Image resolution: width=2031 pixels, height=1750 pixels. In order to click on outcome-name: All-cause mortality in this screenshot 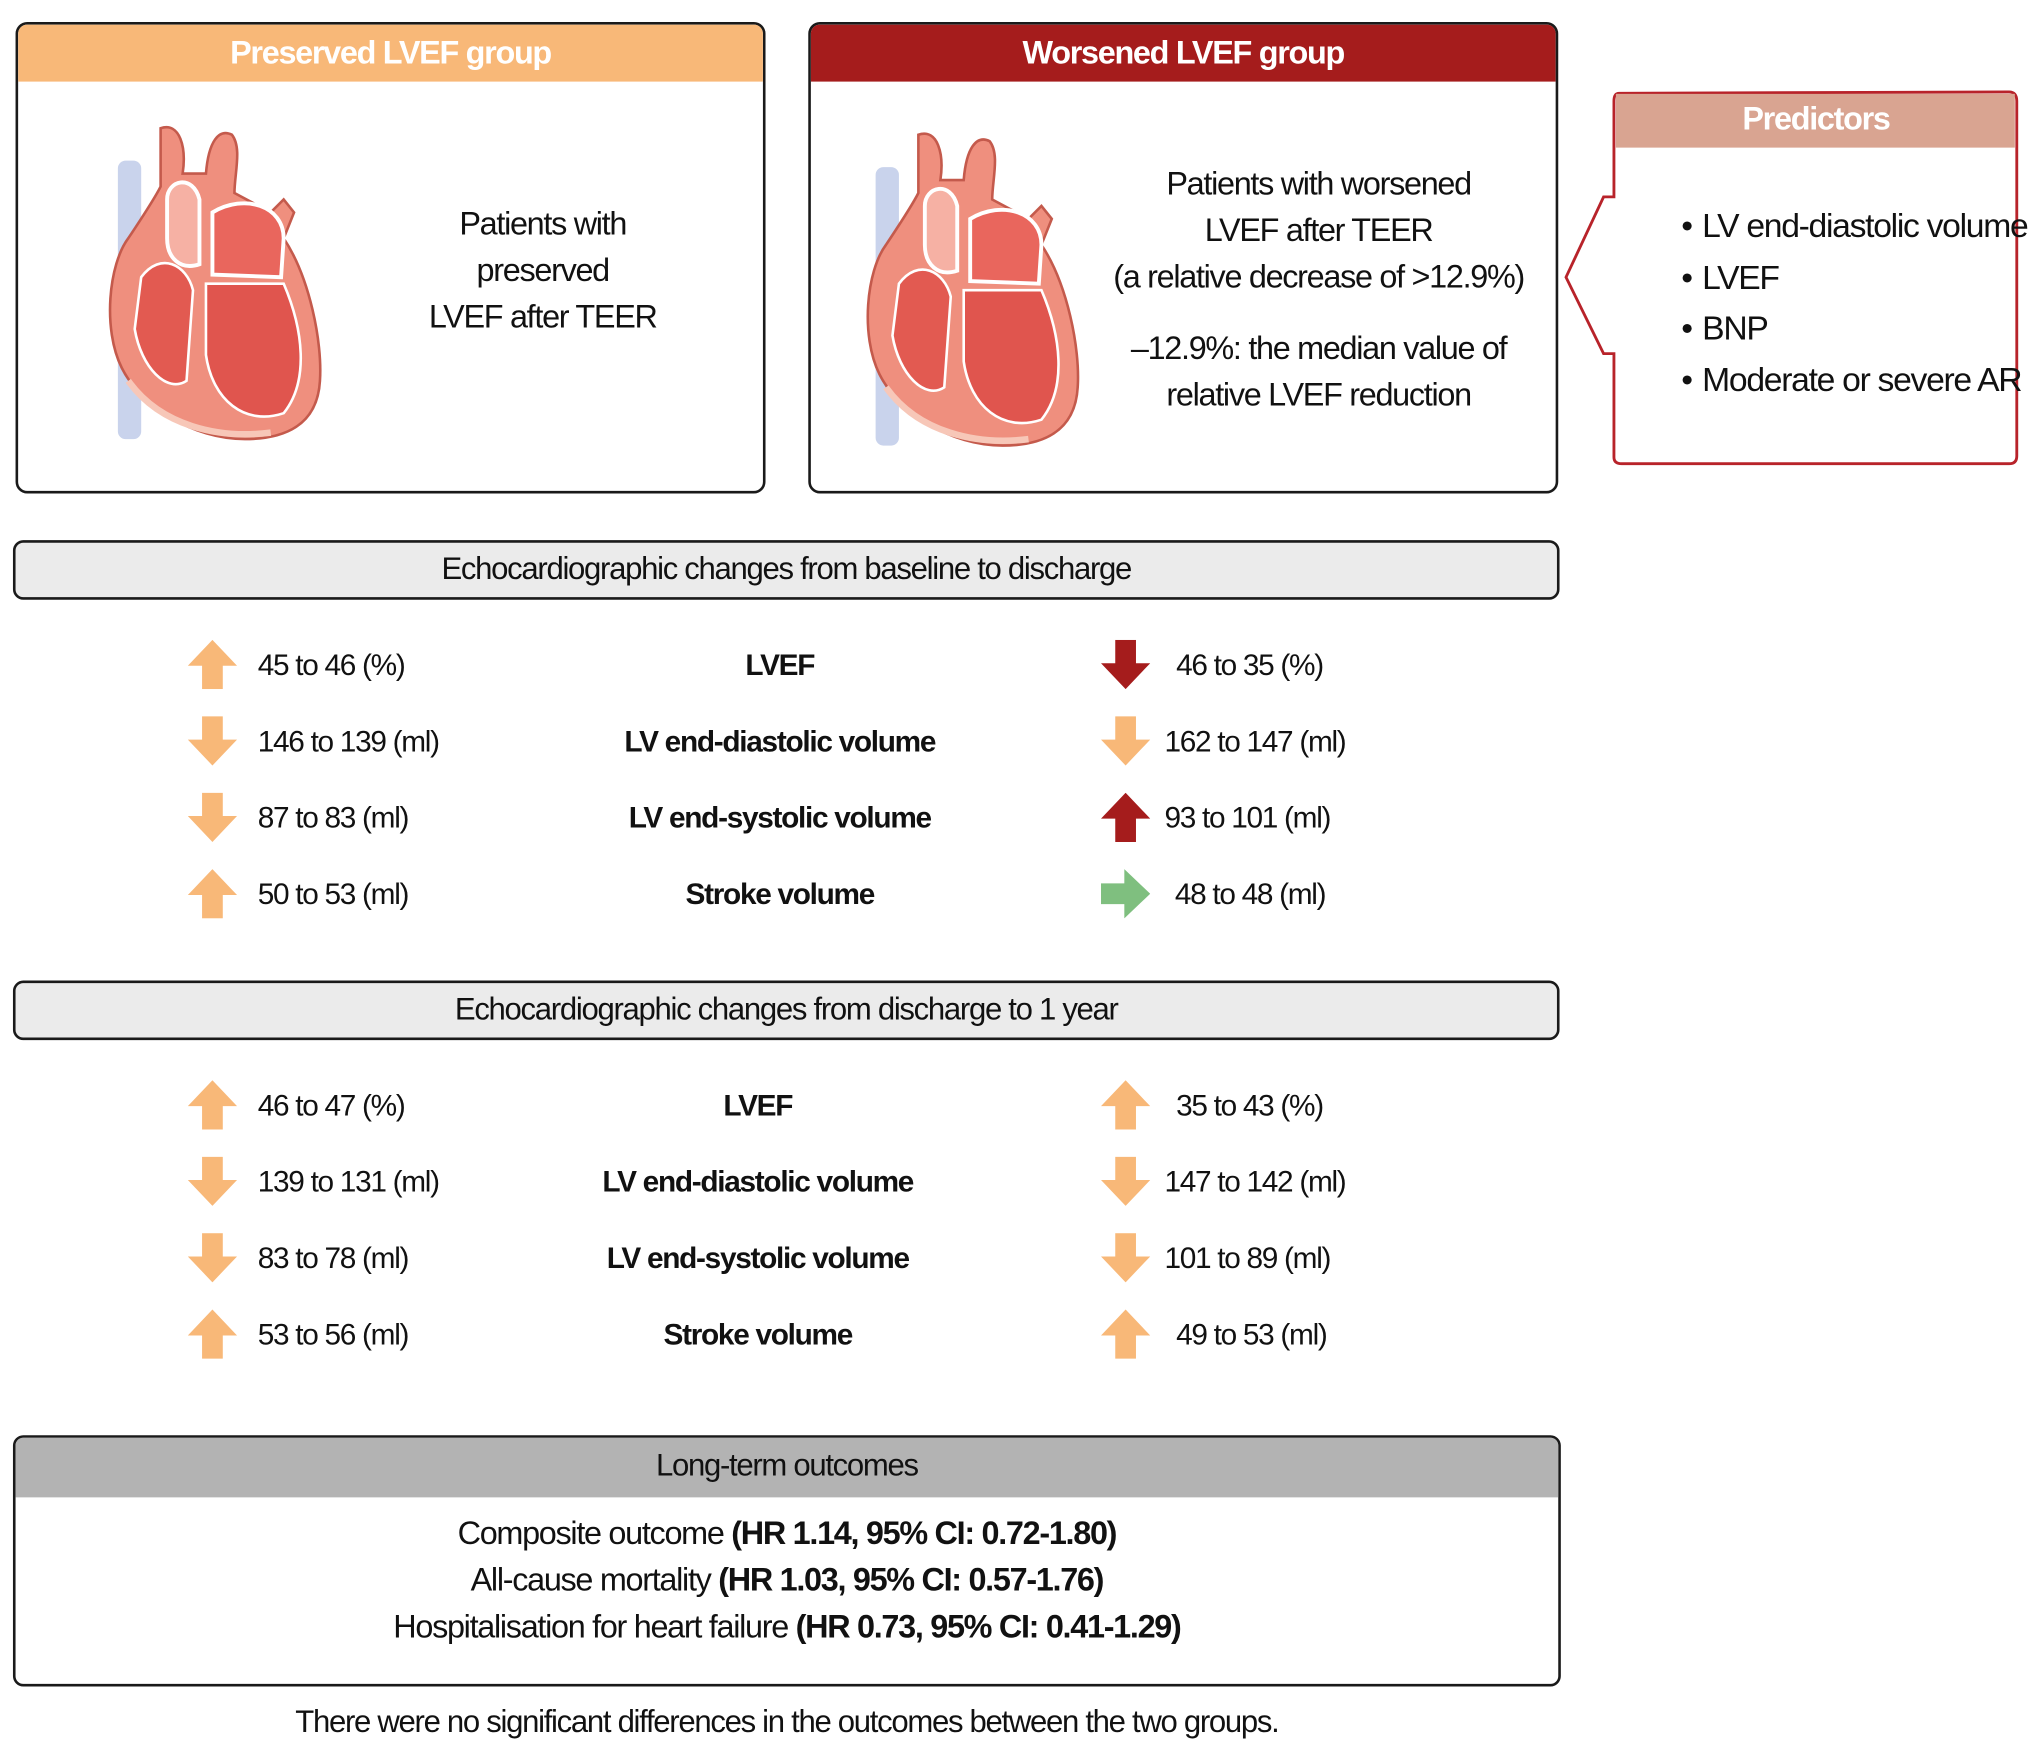, I will do `click(594, 1580)`.